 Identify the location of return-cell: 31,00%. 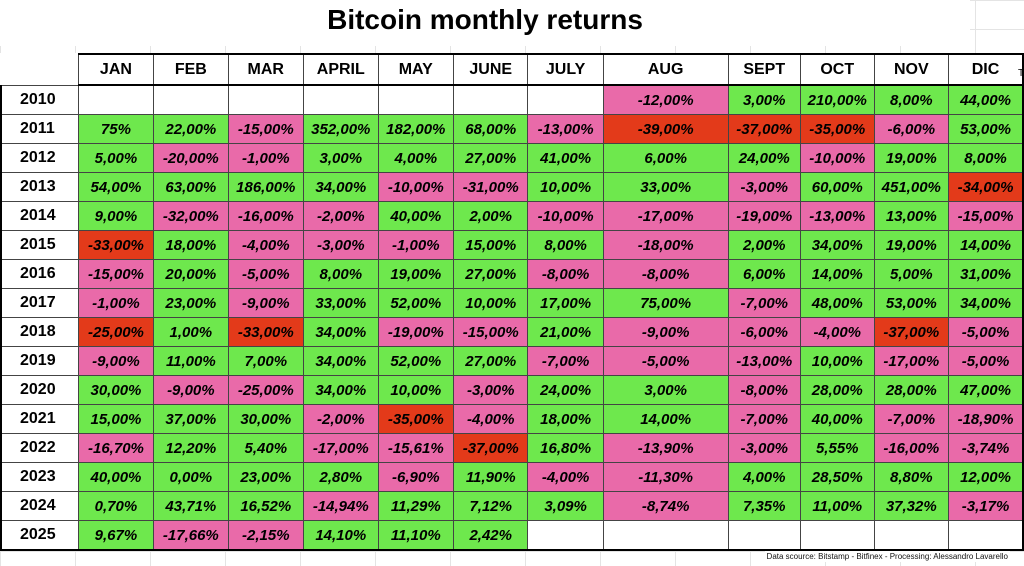
(986, 274).